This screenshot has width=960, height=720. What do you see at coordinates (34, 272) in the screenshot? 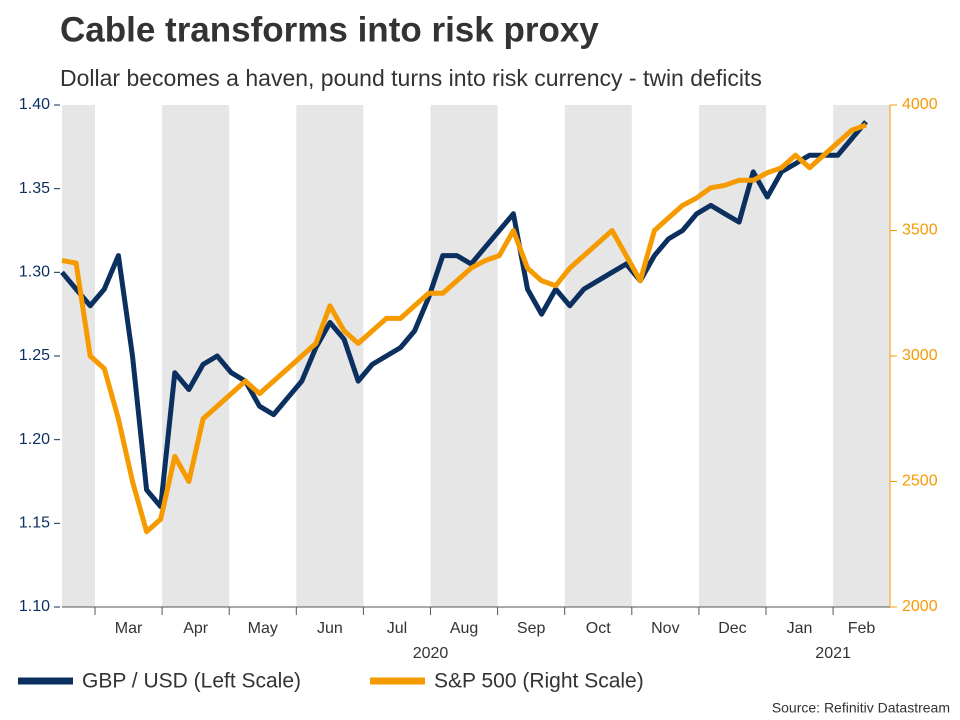
I see `y-tick-label: 1.30` at bounding box center [34, 272].